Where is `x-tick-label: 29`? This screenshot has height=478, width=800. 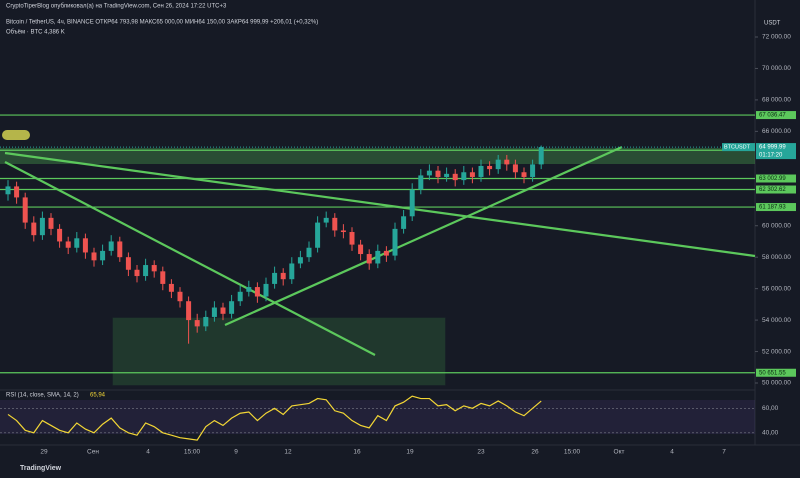
x-tick-label: 29 is located at coordinates (44, 452).